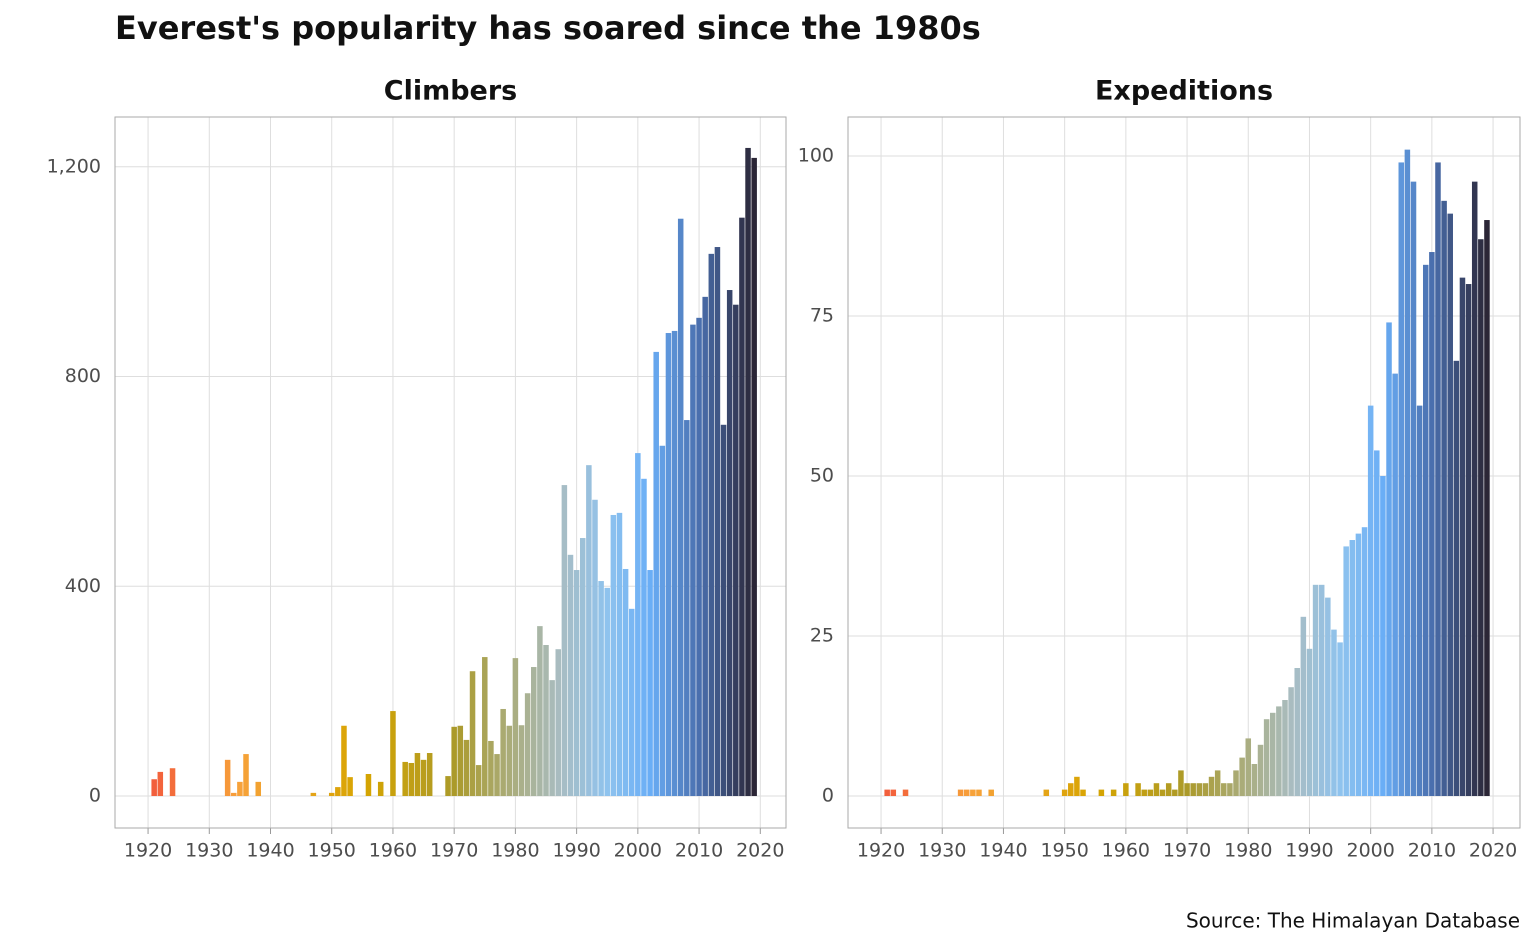 This screenshot has width=1536, height=949. Describe the element at coordinates (1493, 851) in the screenshot. I see `x-tick-label: 2020` at that location.